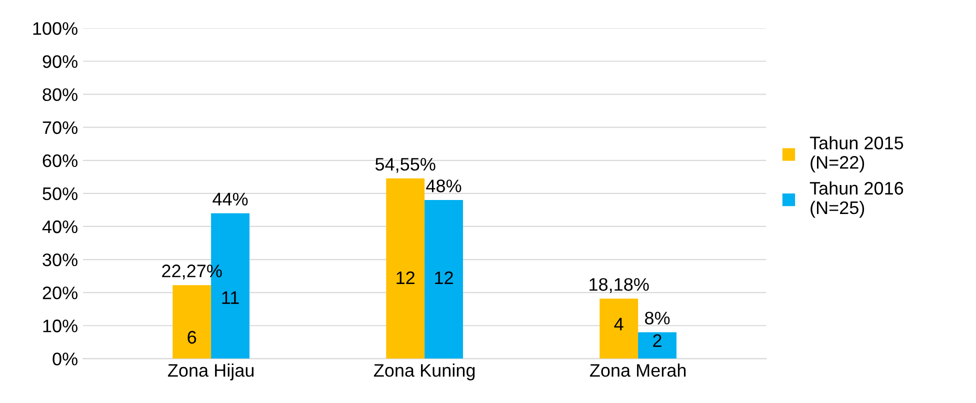 The height and width of the screenshot is (403, 976). What do you see at coordinates (211, 372) in the screenshot?
I see `x-tick-label: Zona Hijau` at bounding box center [211, 372].